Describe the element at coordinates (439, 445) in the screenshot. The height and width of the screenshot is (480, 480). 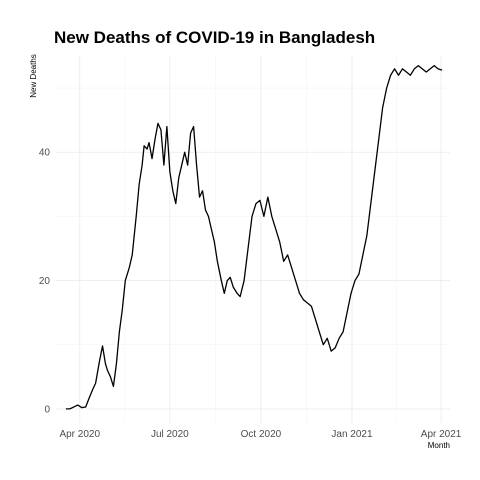
I see `x-axis-label: Month` at that location.